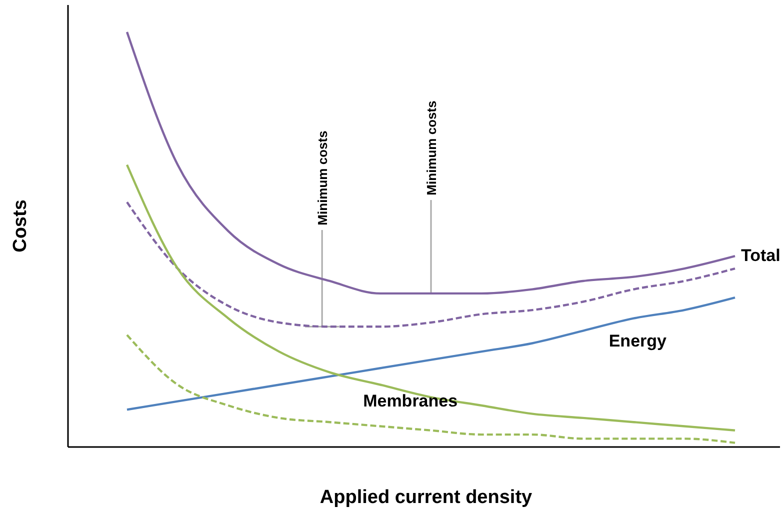  I want to click on series-label: Energy, so click(638, 340).